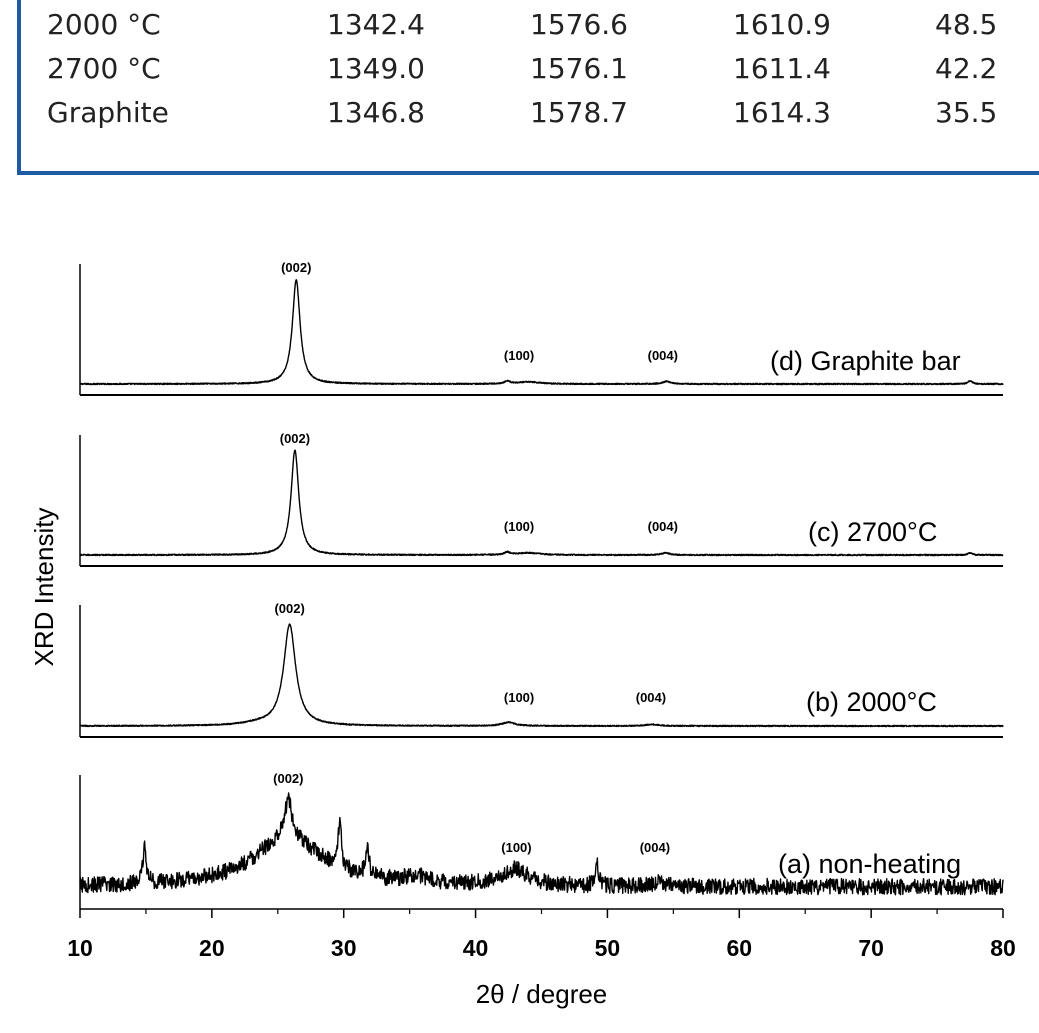  What do you see at coordinates (782, 112) in the screenshot?
I see `table-cell: 1614.3` at bounding box center [782, 112].